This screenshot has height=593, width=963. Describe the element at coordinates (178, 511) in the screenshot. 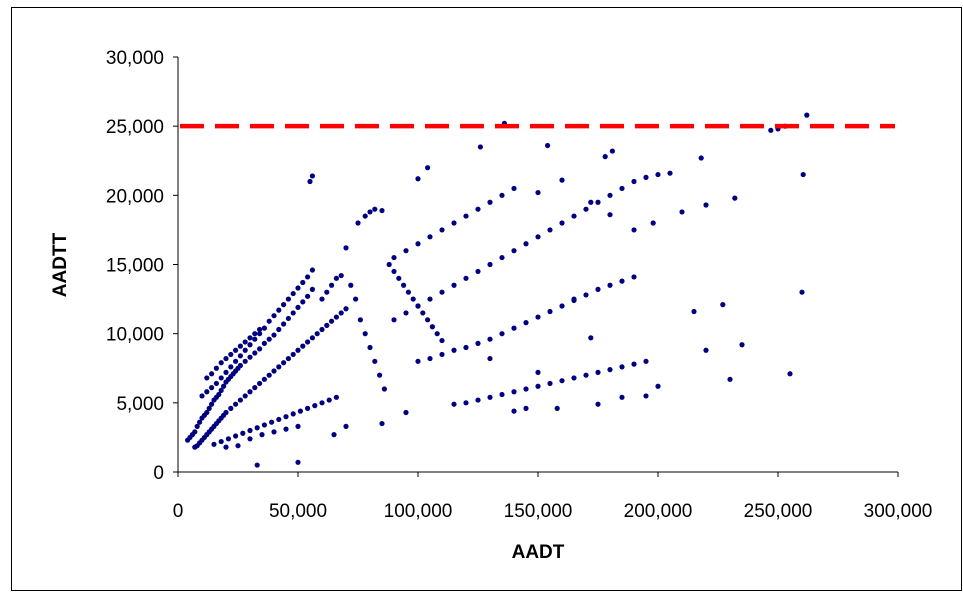

I see `x-tick-label: 0` at that location.